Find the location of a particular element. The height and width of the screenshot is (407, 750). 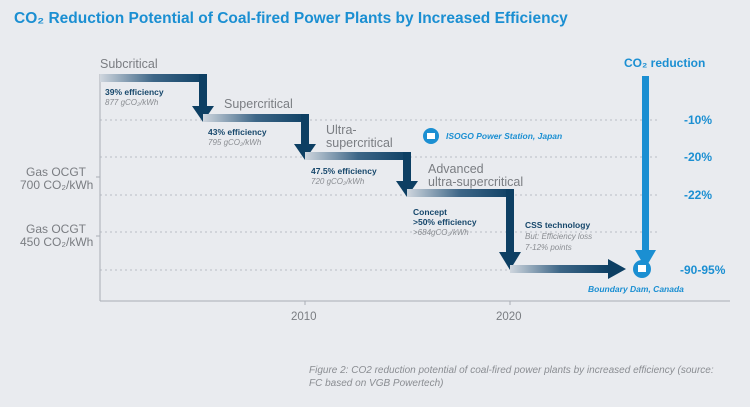

x-tick: 2020 is located at coordinates (509, 317).